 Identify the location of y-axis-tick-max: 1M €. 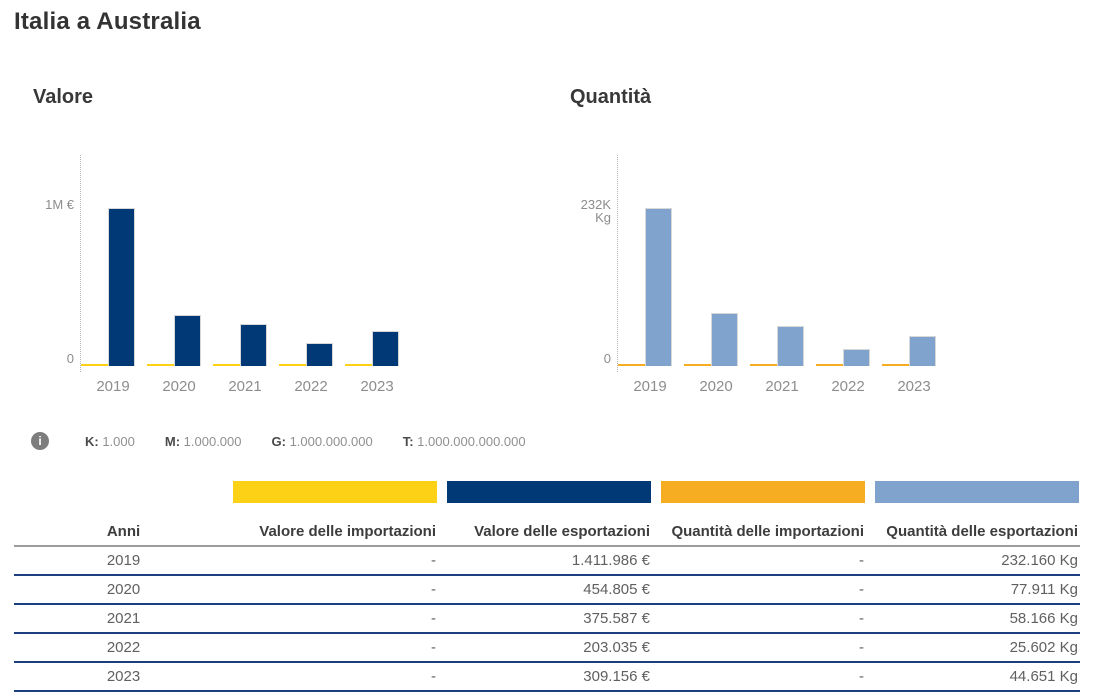
(59, 204).